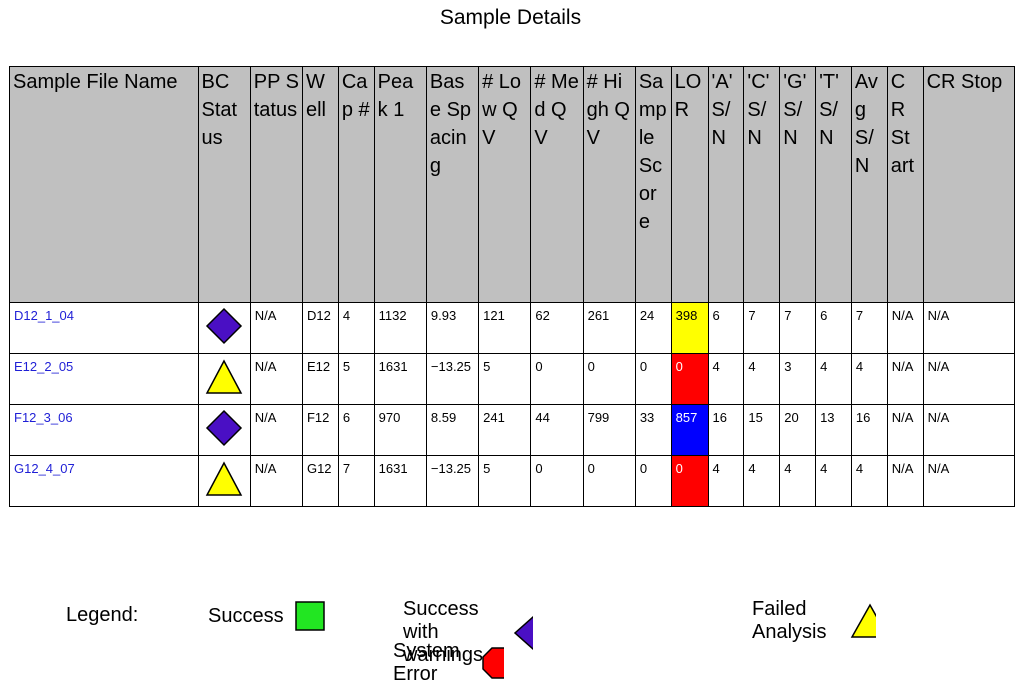  Describe the element at coordinates (726, 184) in the screenshot. I see `column-header: 'A' S/N` at that location.